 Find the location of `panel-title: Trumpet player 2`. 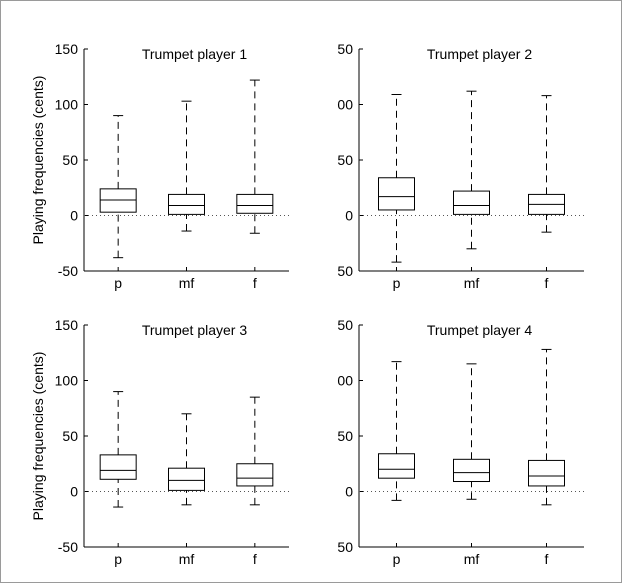

panel-title: Trumpet player 2 is located at coordinates (480, 54).